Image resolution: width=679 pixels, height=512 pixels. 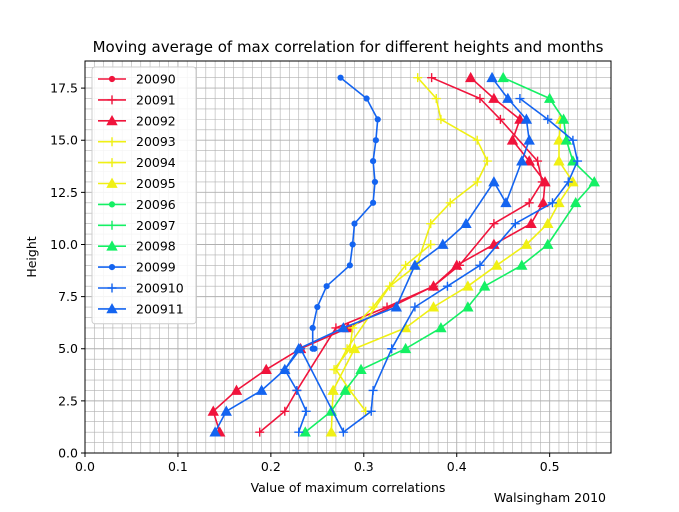 What do you see at coordinates (382, 307) in the screenshot?
I see `series-line` at bounding box center [382, 307].